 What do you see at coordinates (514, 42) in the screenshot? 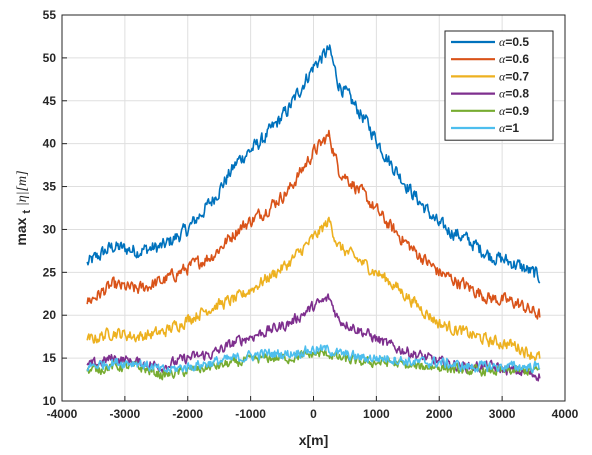
I see `legend-label: α=0.5` at bounding box center [514, 42].